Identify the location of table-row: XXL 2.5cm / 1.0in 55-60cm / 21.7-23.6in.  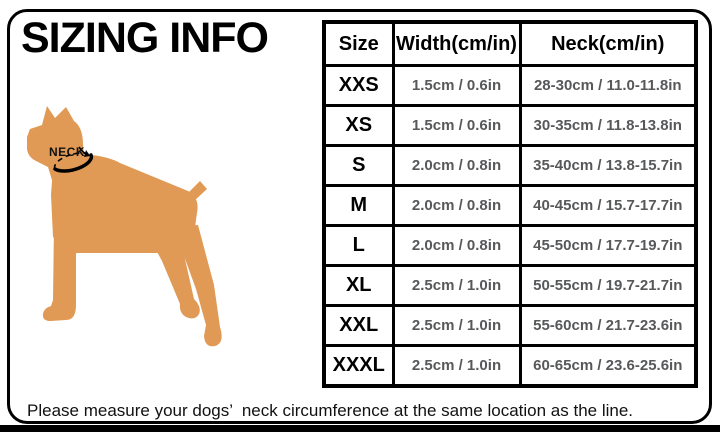
(510, 325).